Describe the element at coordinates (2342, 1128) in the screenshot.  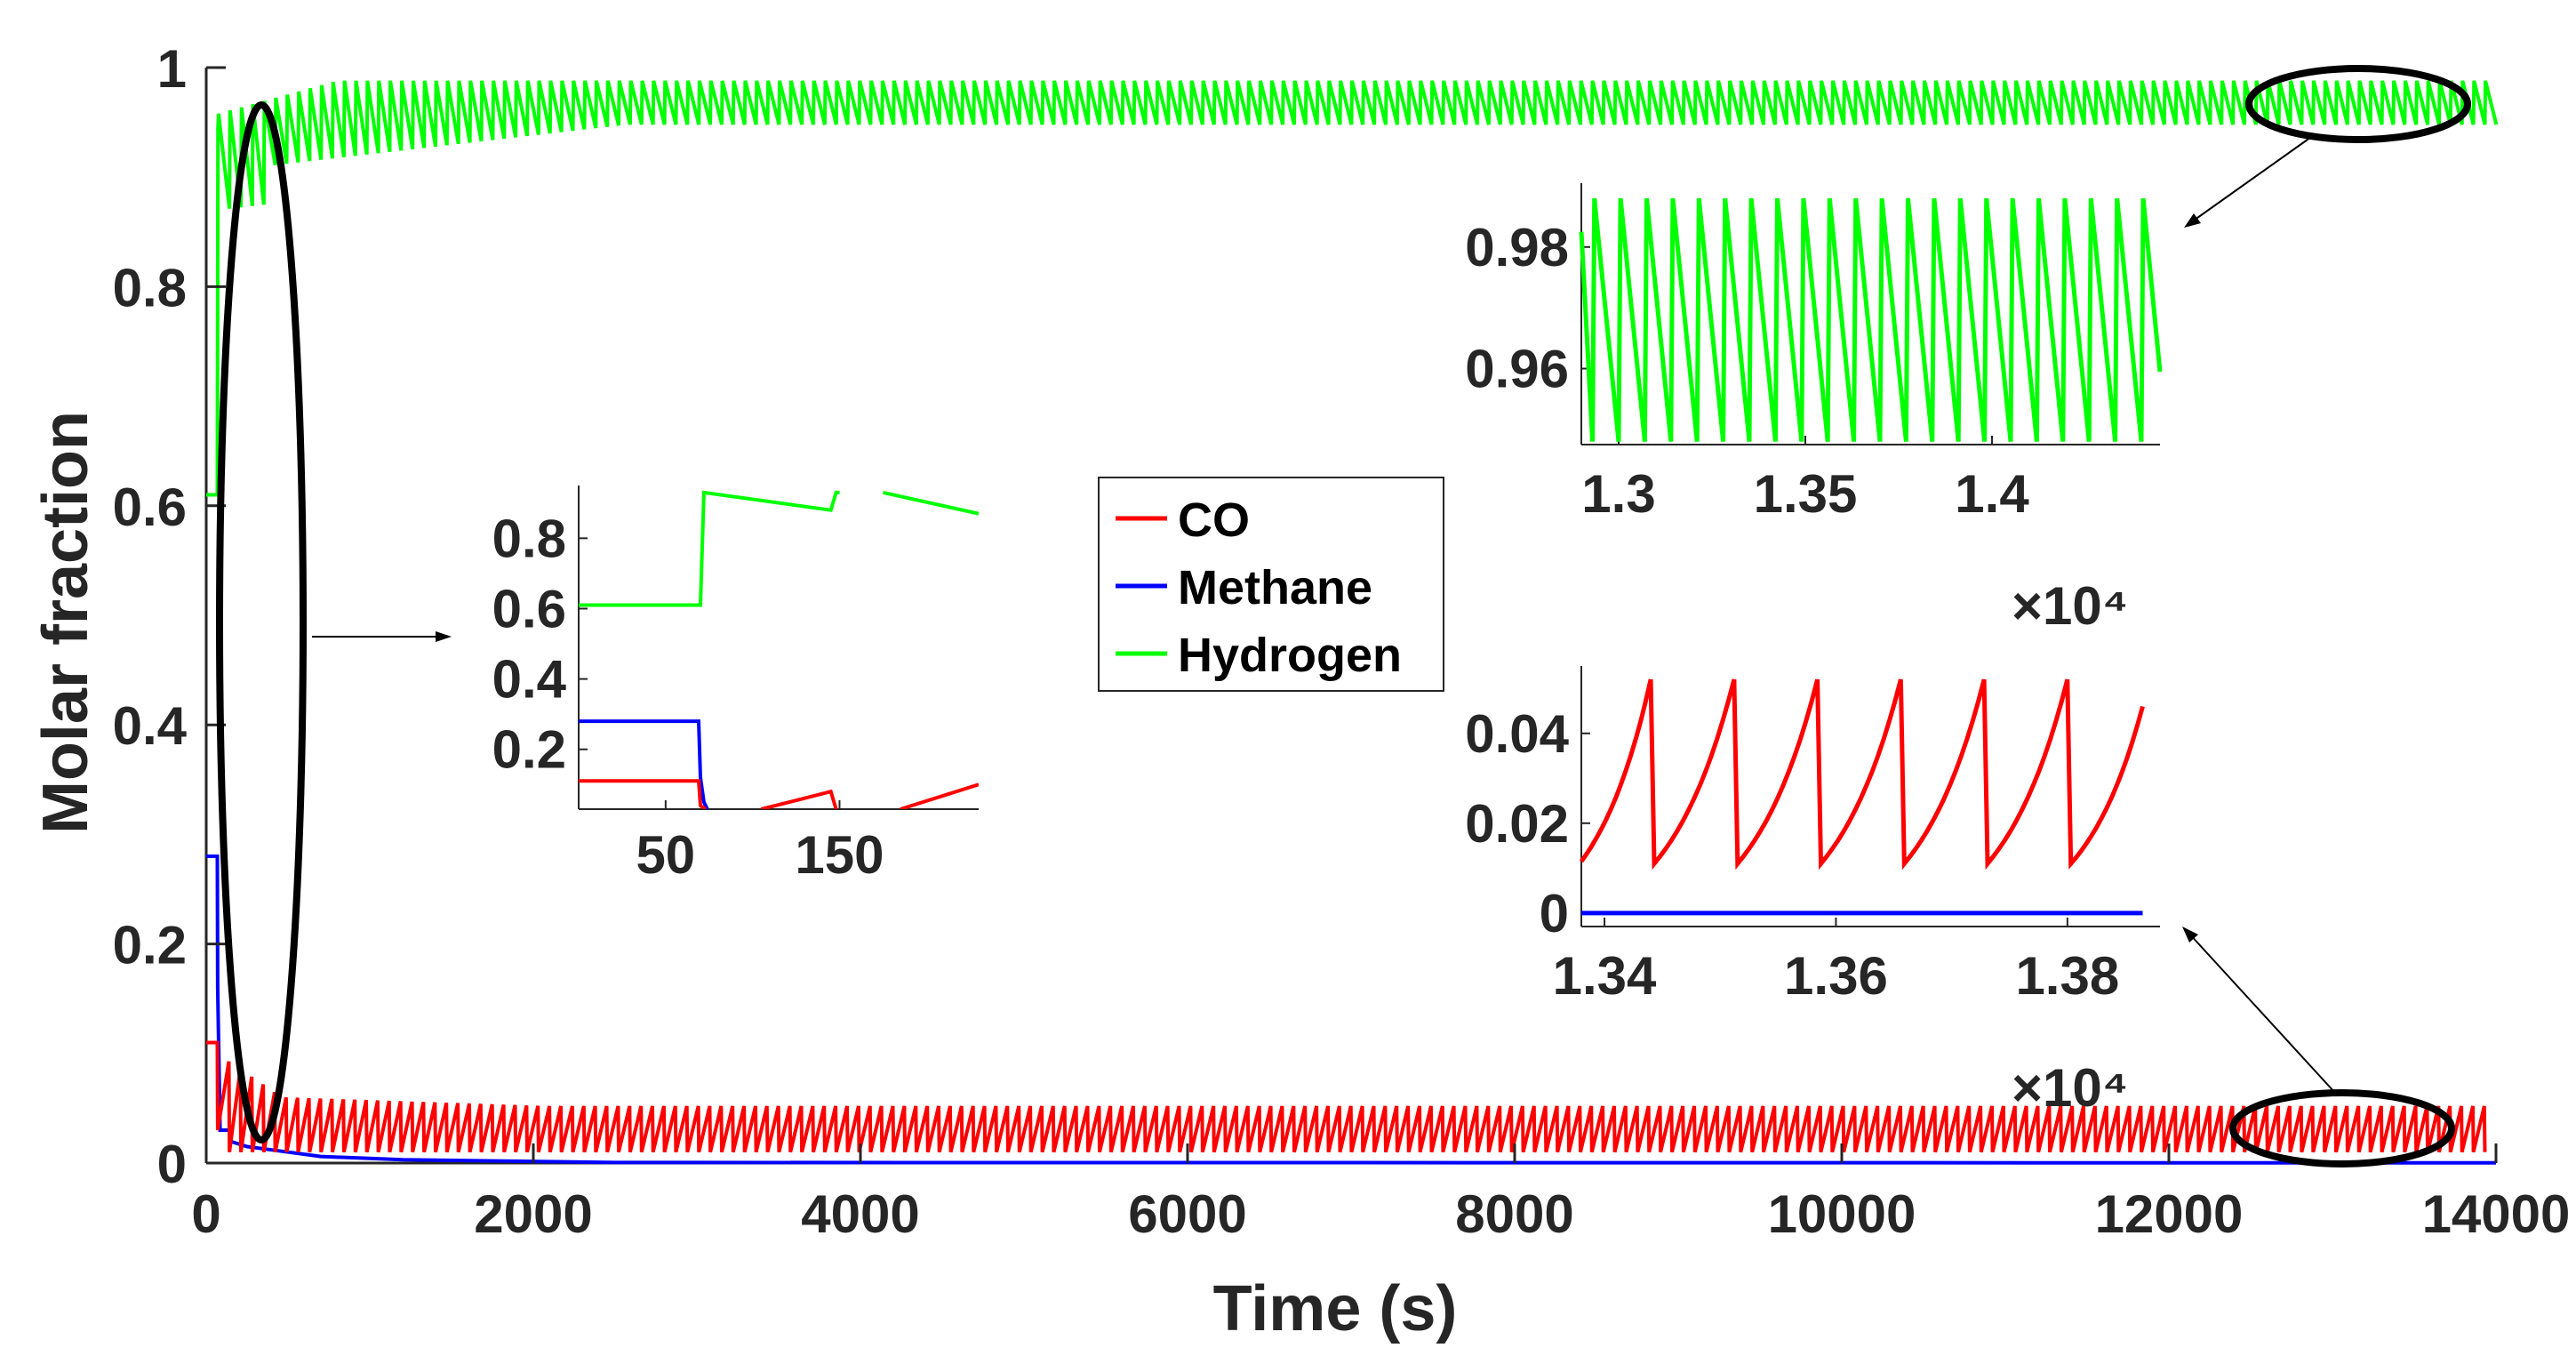
I see `ellipse-co-end` at that location.